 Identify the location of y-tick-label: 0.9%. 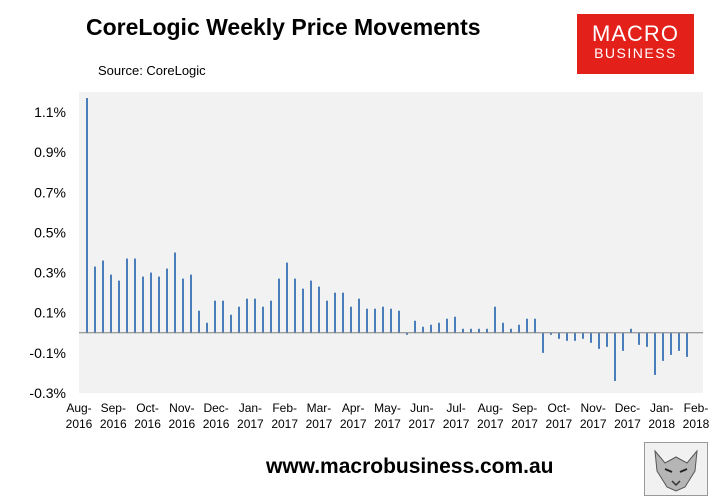
(50, 152).